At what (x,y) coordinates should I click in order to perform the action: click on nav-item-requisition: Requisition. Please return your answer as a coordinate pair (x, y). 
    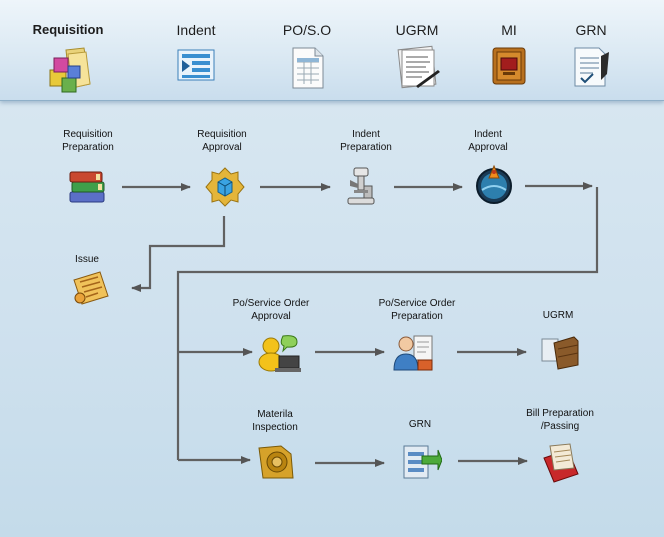
    Looking at the image, I should click on (68, 58).